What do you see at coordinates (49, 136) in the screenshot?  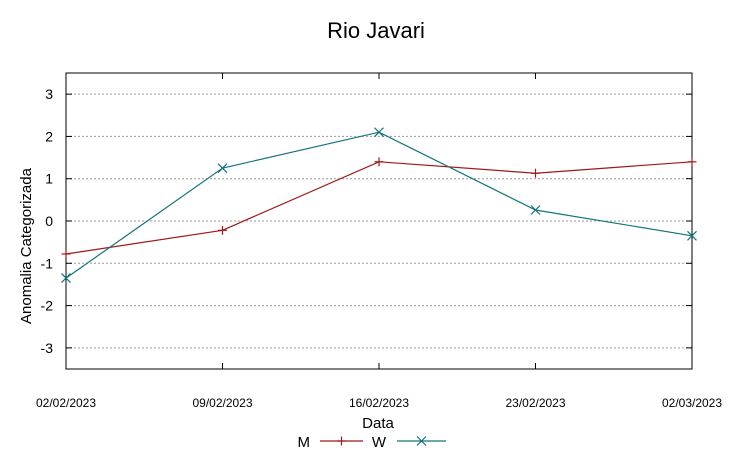 I see `y-tick-label: 2` at bounding box center [49, 136].